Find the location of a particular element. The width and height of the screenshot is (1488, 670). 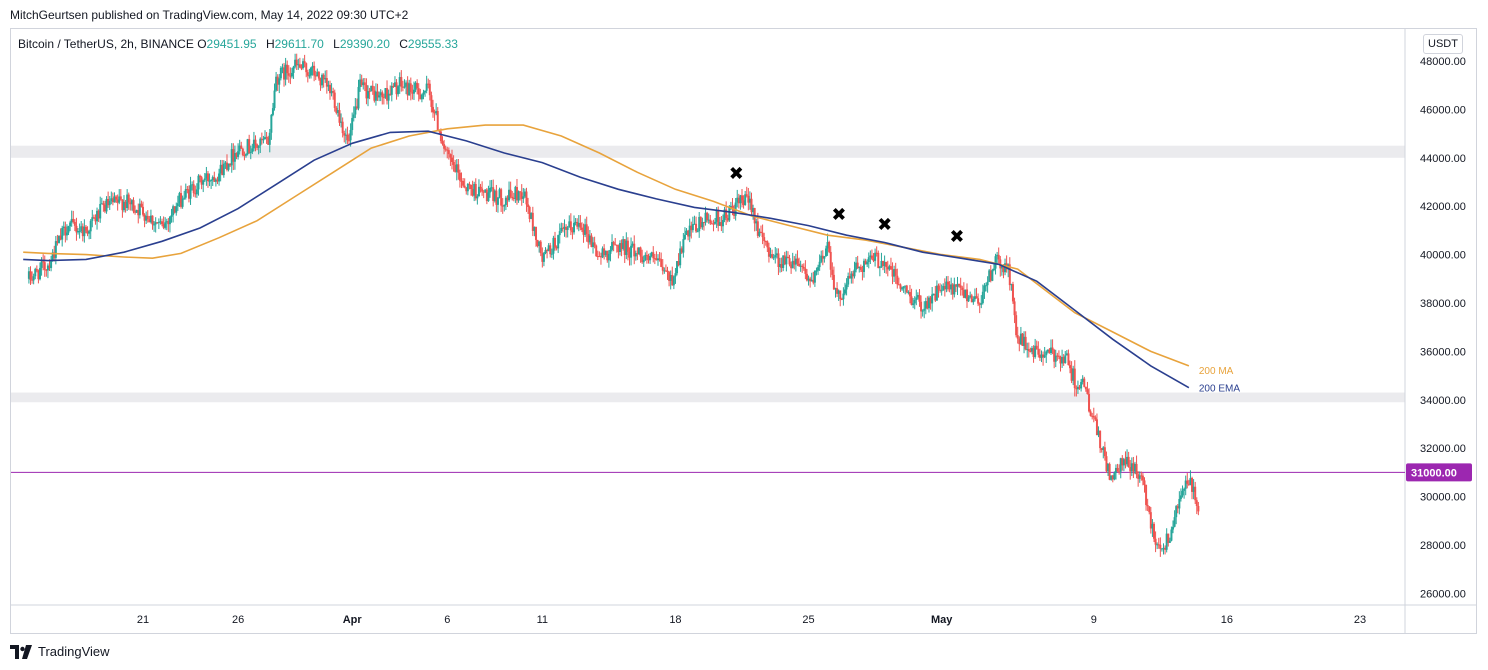

support-zone is located at coordinates (708, 151).